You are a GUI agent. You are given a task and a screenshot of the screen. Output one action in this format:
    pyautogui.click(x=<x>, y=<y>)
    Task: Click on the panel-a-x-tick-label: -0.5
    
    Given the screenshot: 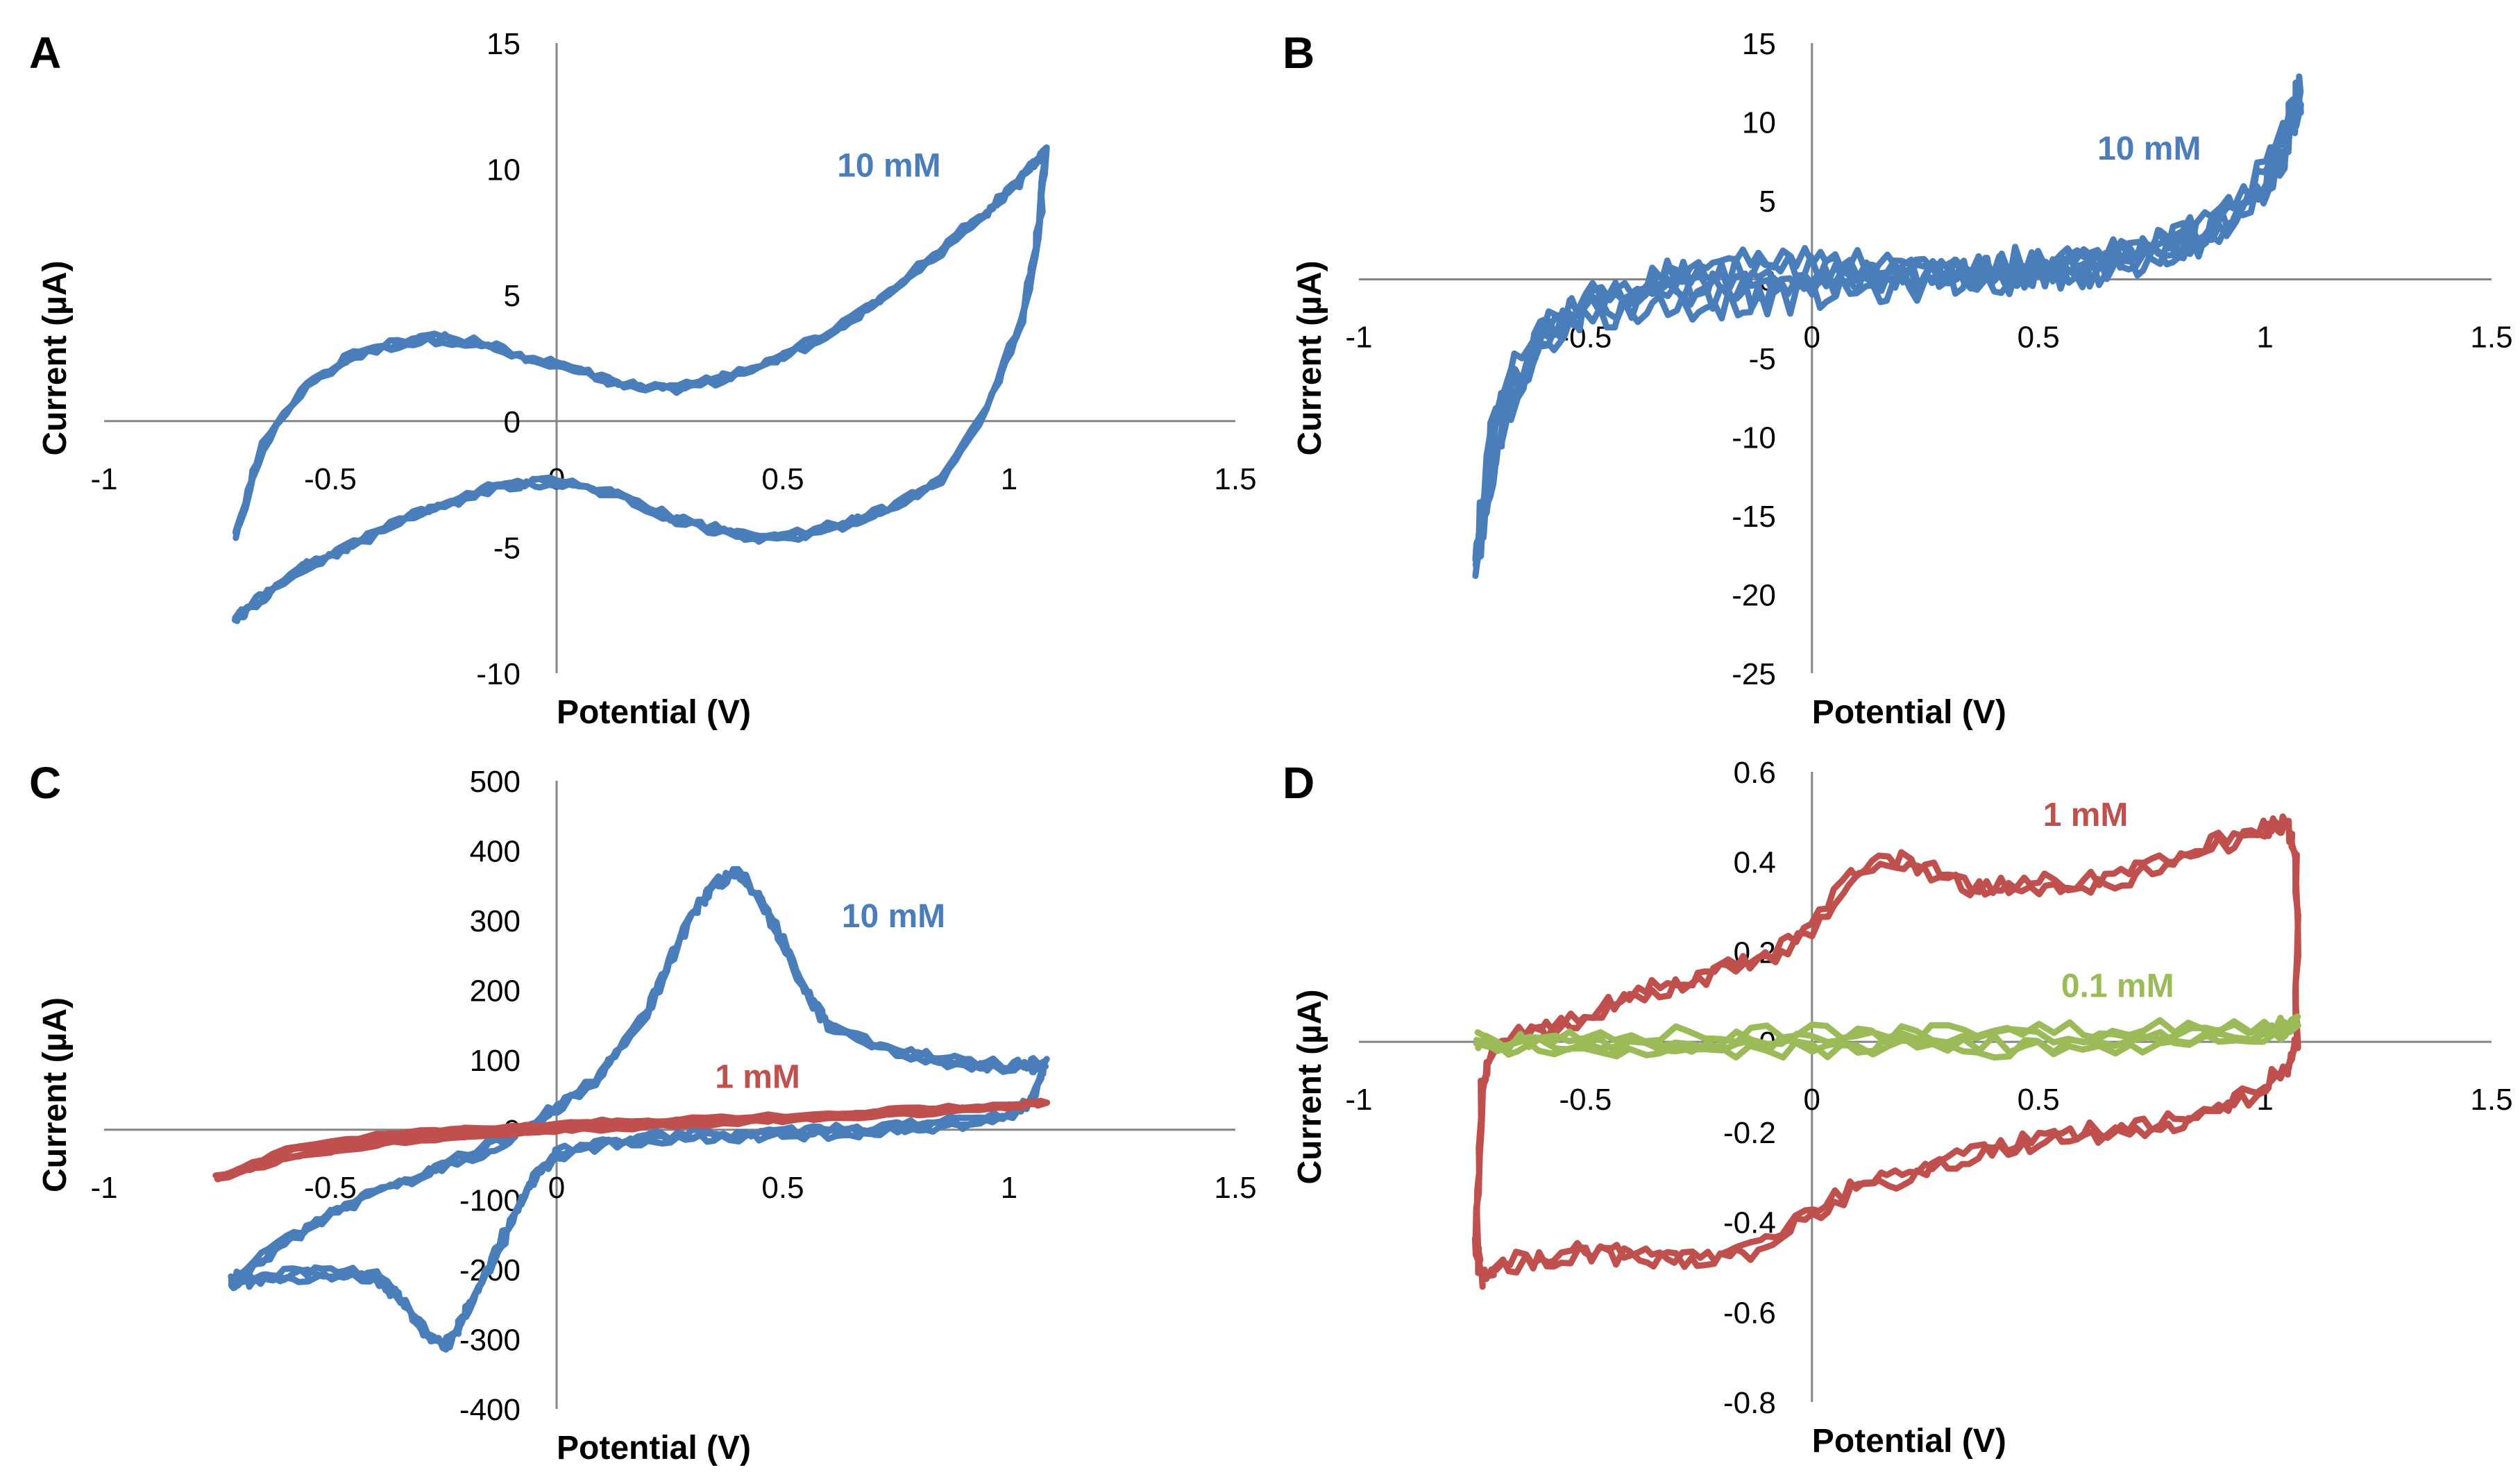 What is the action you would take?
    pyautogui.click(x=330, y=479)
    